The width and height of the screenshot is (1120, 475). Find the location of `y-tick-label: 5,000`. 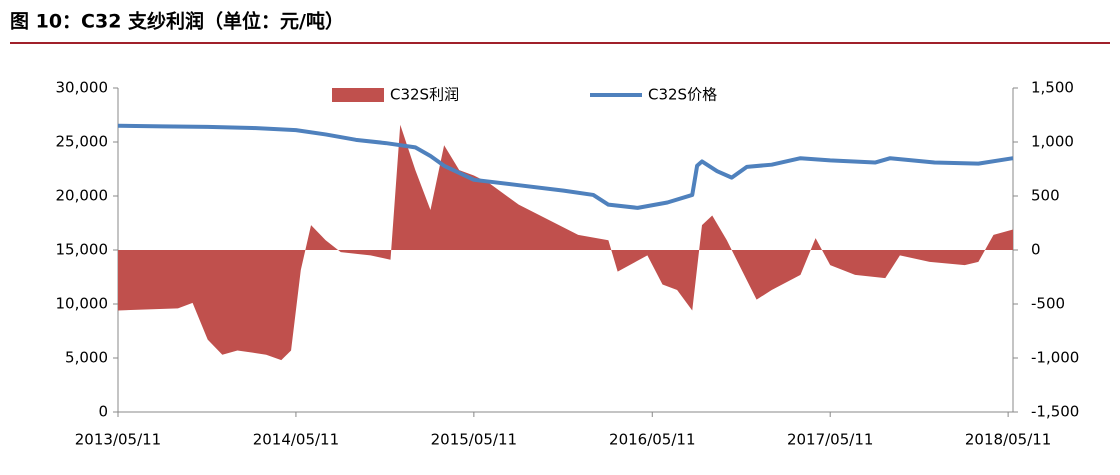

y-tick-label: 5,000 is located at coordinates (86, 358).